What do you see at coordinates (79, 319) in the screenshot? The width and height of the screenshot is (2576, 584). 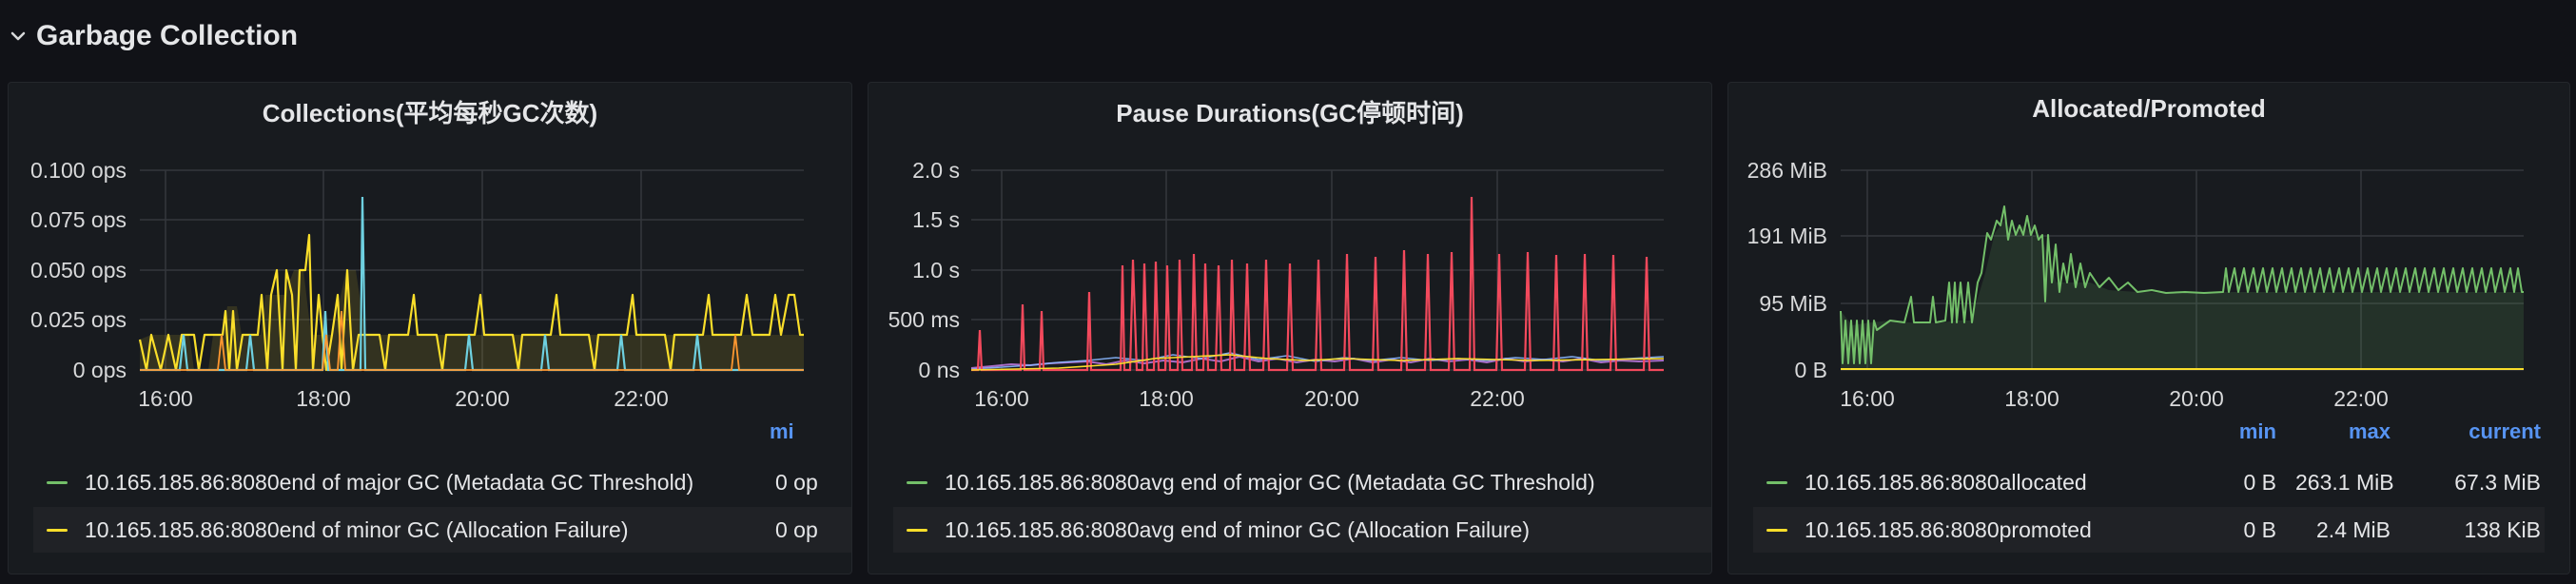 I see `y-tick-label: 0.025 ops` at bounding box center [79, 319].